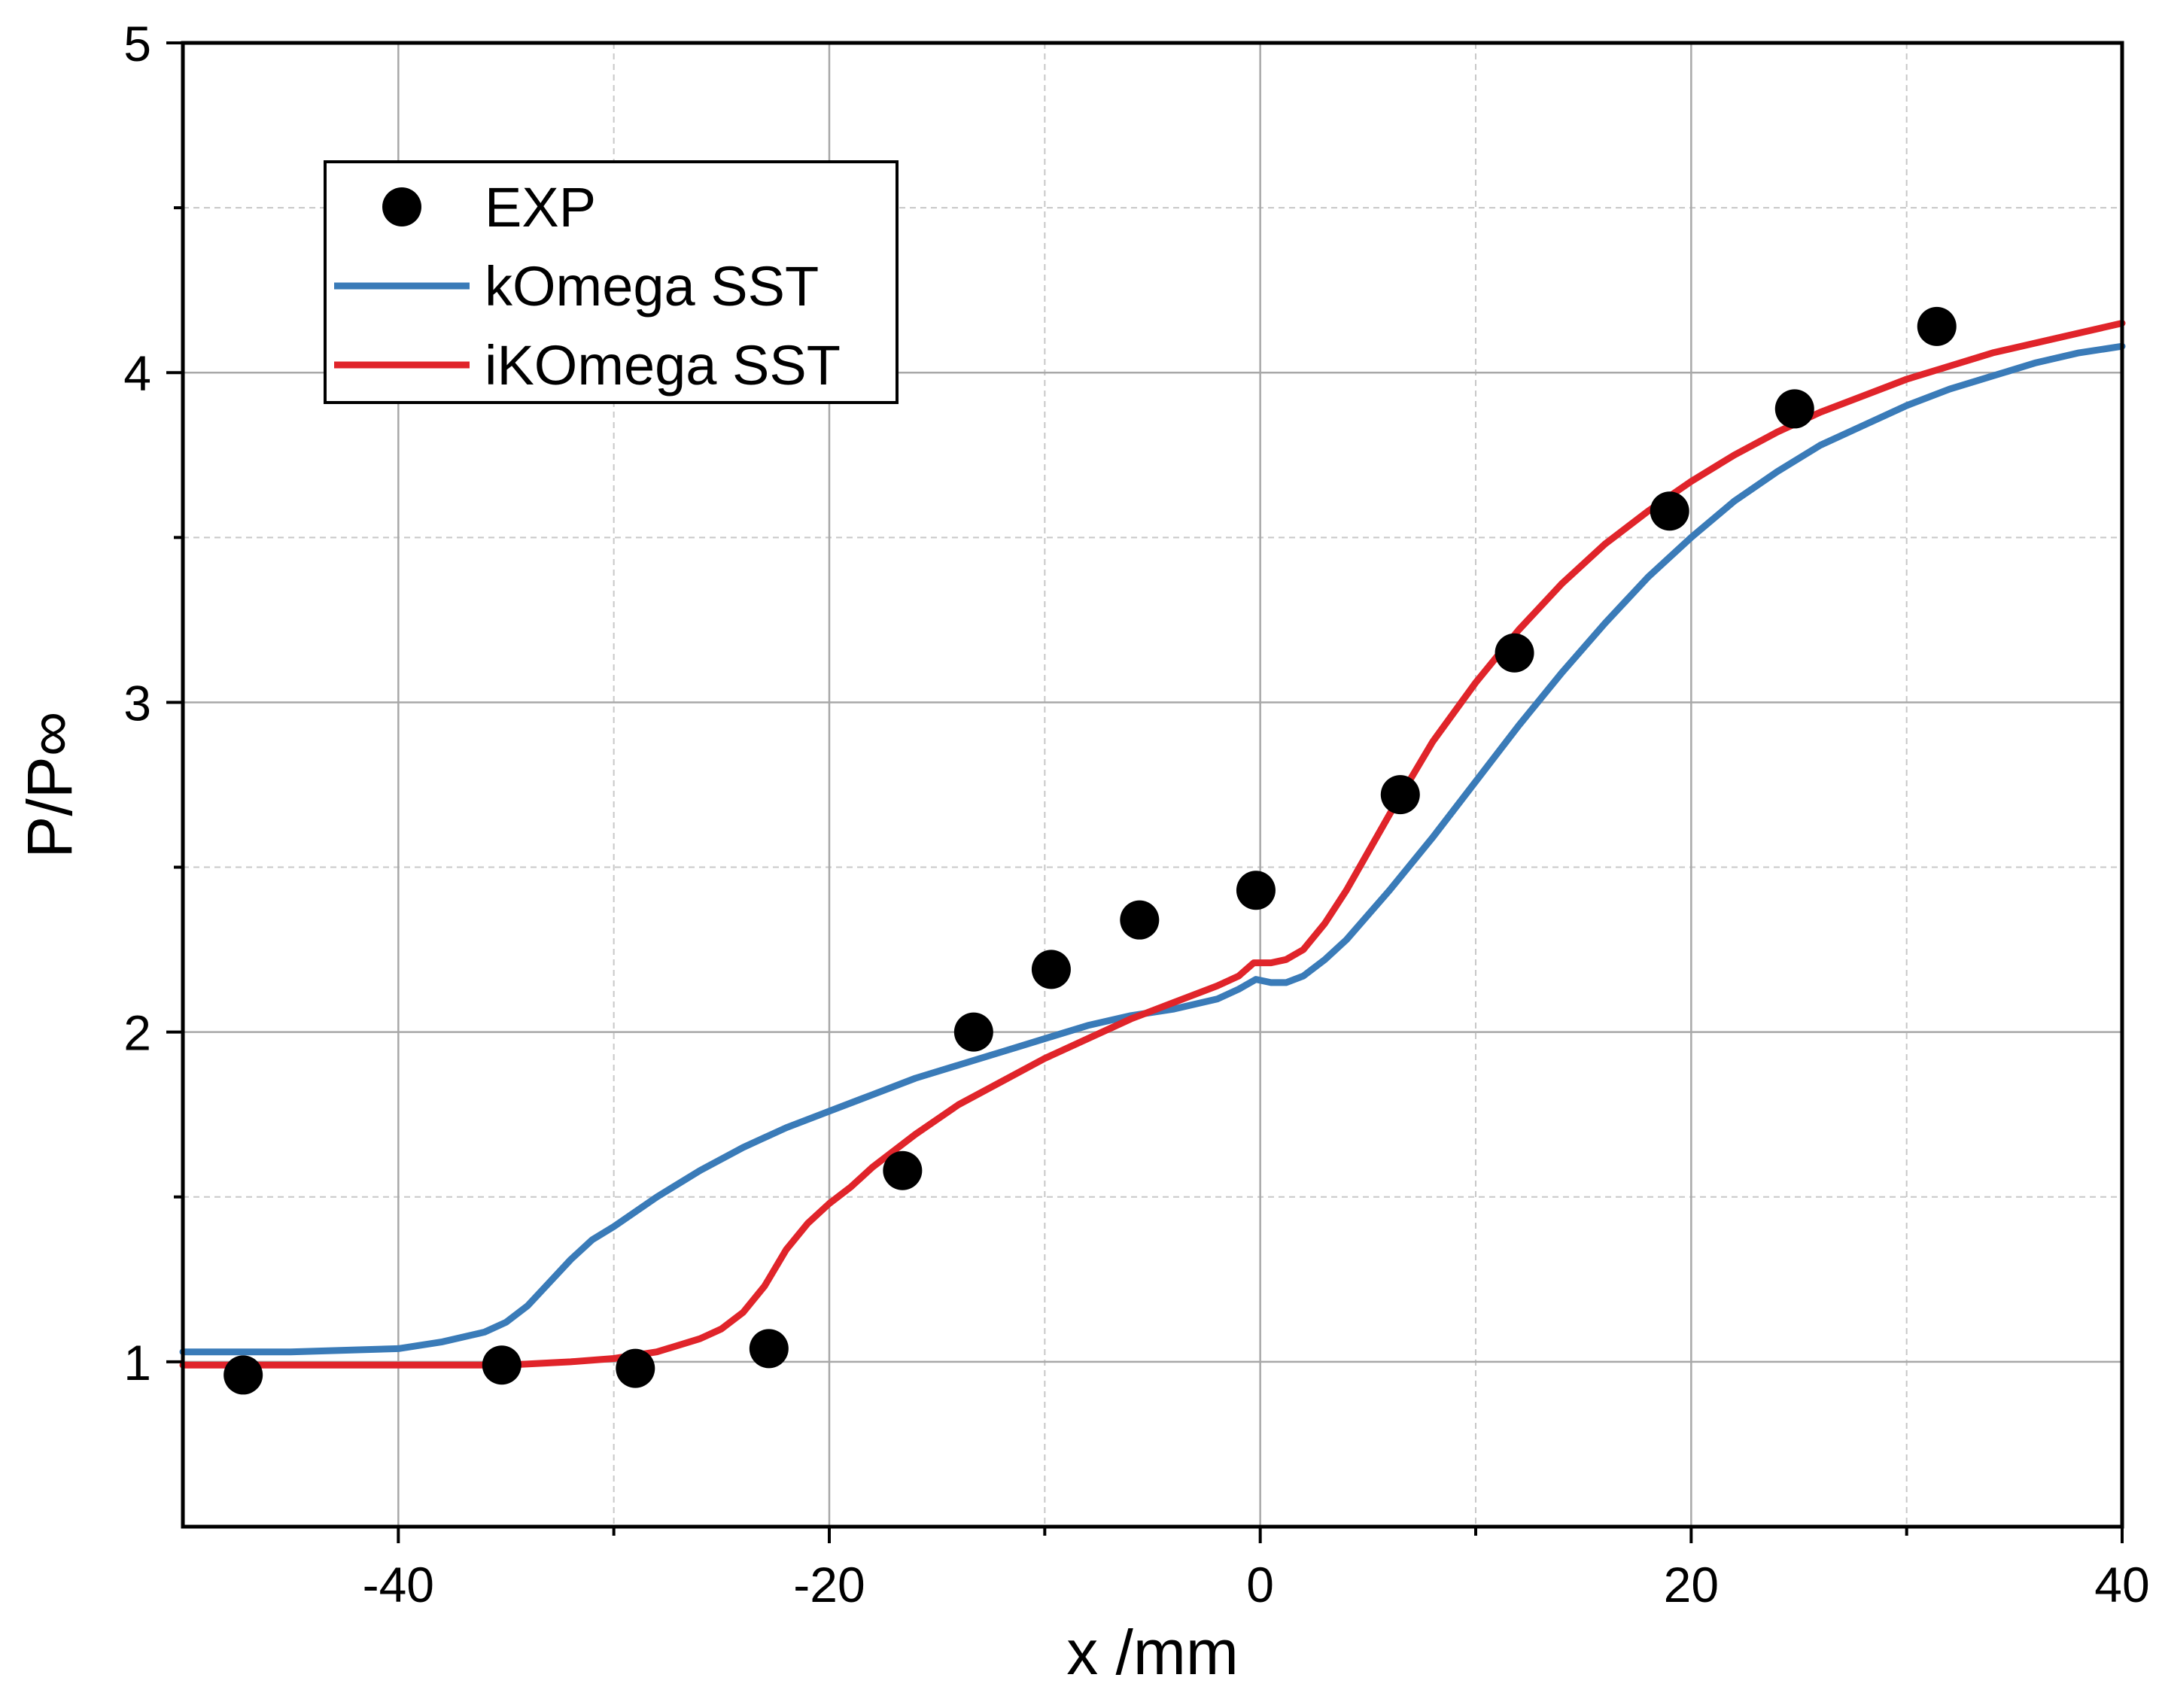 The image size is (2159, 1708). I want to click on y-tick-label: 3, so click(137, 703).